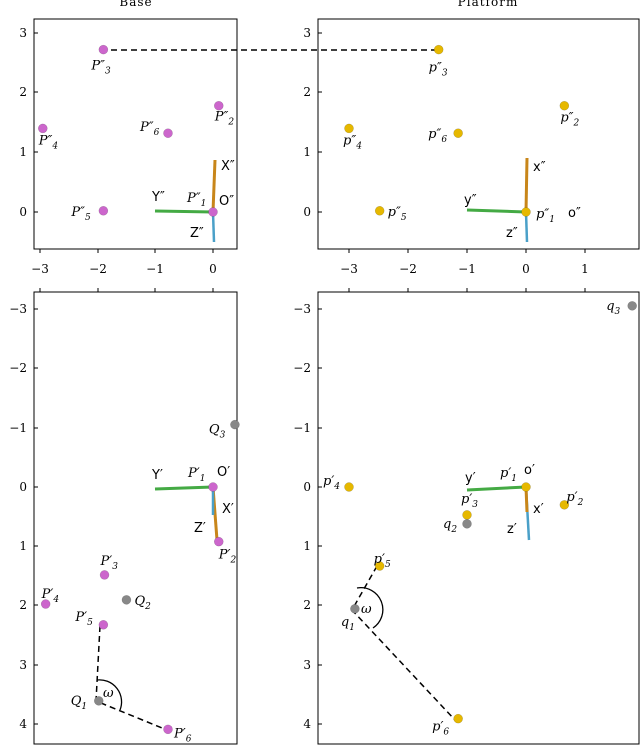  What do you see at coordinates (440, 729) in the screenshot?
I see `point-label-p6: p′6` at bounding box center [440, 729].